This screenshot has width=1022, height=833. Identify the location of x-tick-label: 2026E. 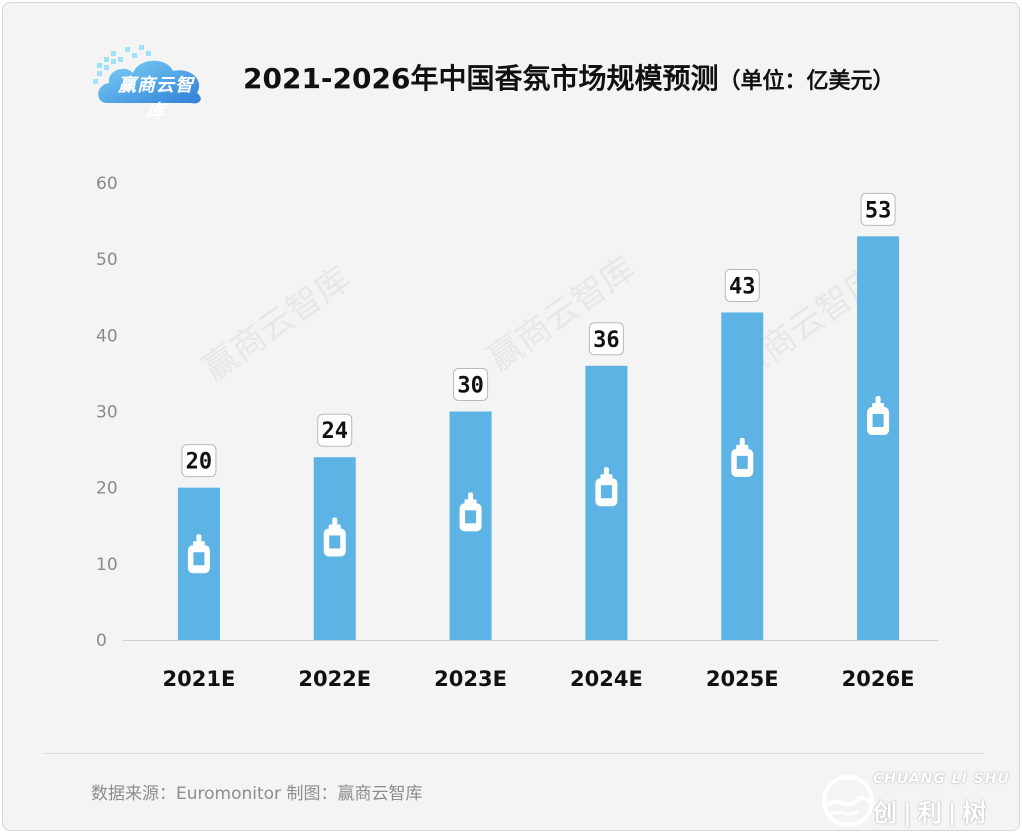
(878, 679).